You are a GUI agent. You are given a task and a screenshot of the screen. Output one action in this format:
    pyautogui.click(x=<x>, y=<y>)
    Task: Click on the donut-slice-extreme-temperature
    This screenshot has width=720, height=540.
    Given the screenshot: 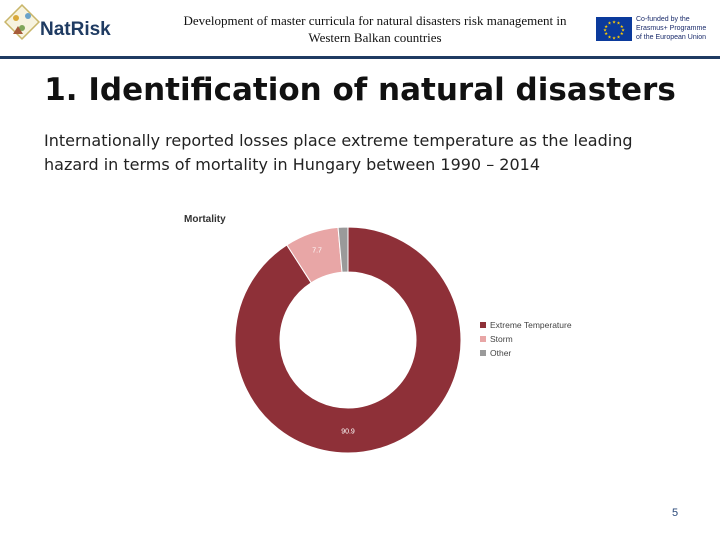 What is the action you would take?
    pyautogui.click(x=348, y=340)
    